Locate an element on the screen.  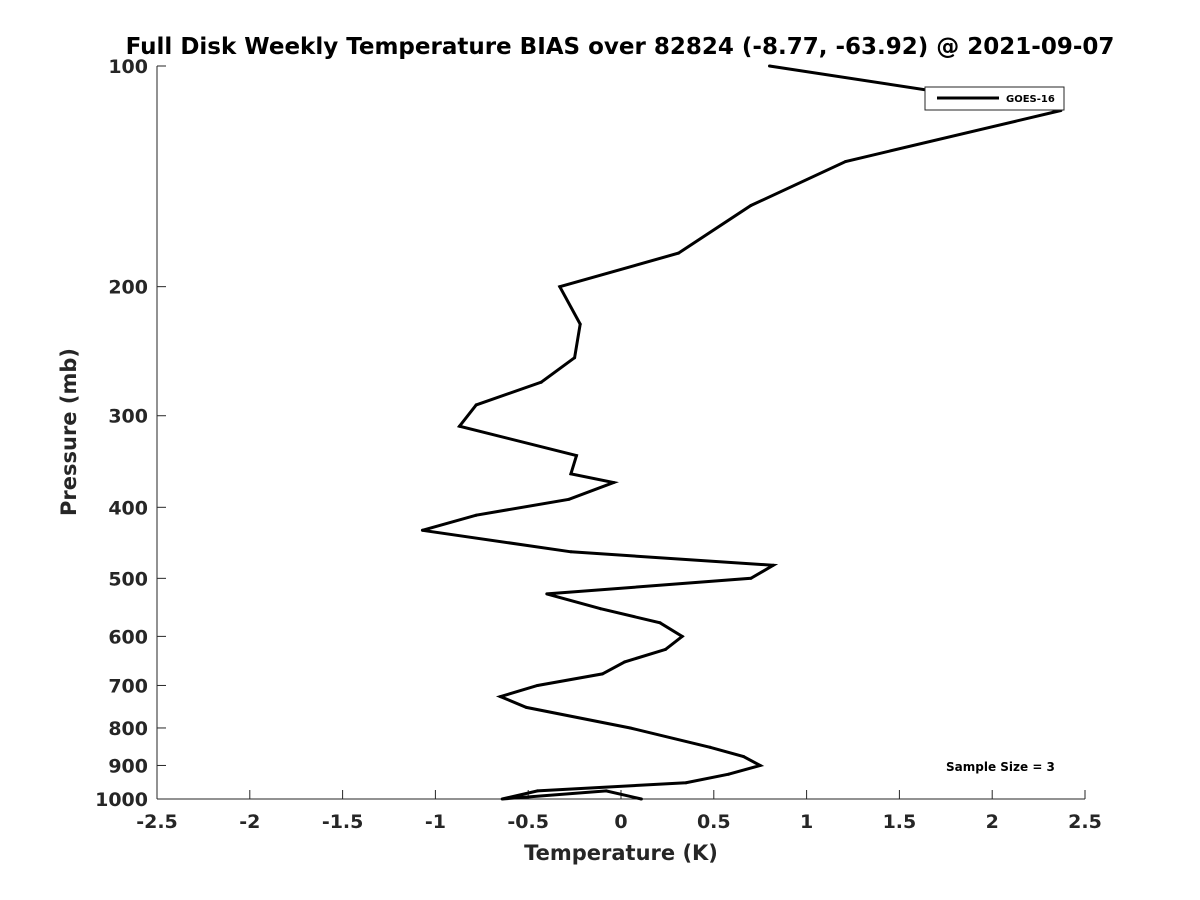
x-tick-label: 0.5 is located at coordinates (714, 822).